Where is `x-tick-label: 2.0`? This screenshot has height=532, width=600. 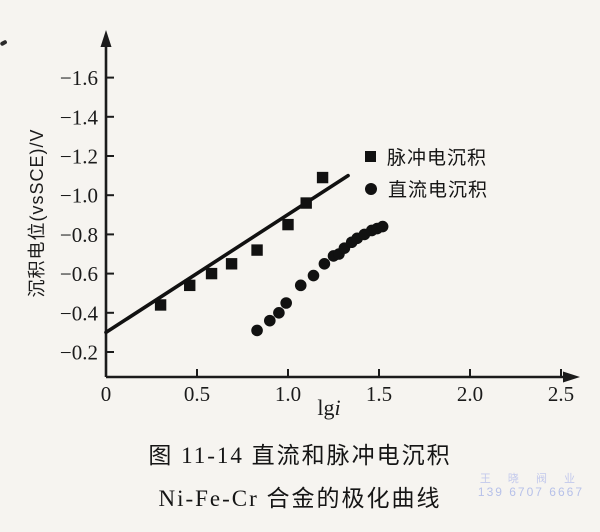
x-tick-label: 2.0 is located at coordinates (470, 394).